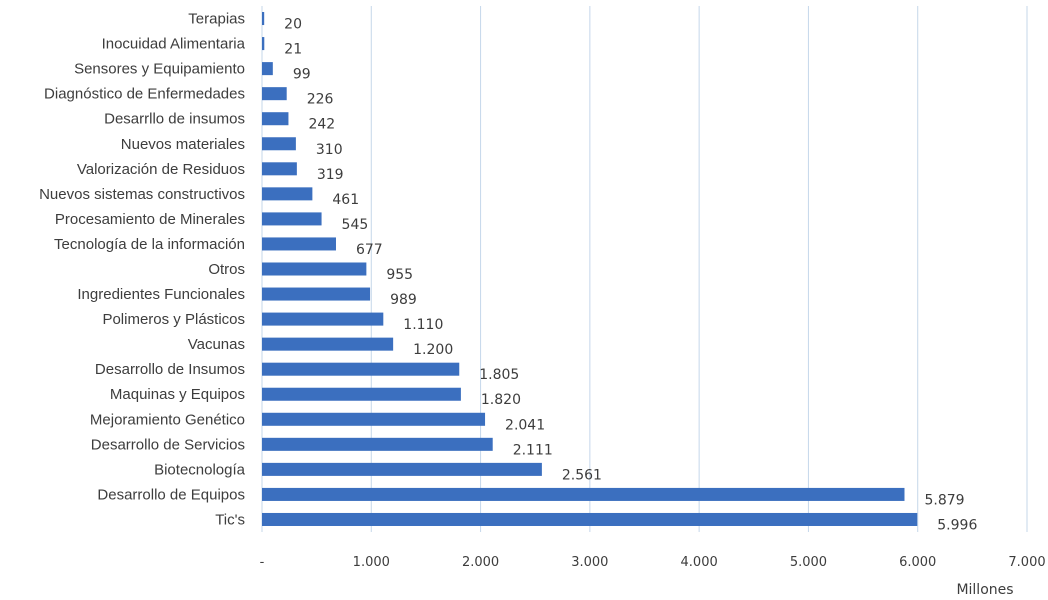  What do you see at coordinates (161, 294) in the screenshot?
I see `category-label: Ingredientes Funcionales` at bounding box center [161, 294].